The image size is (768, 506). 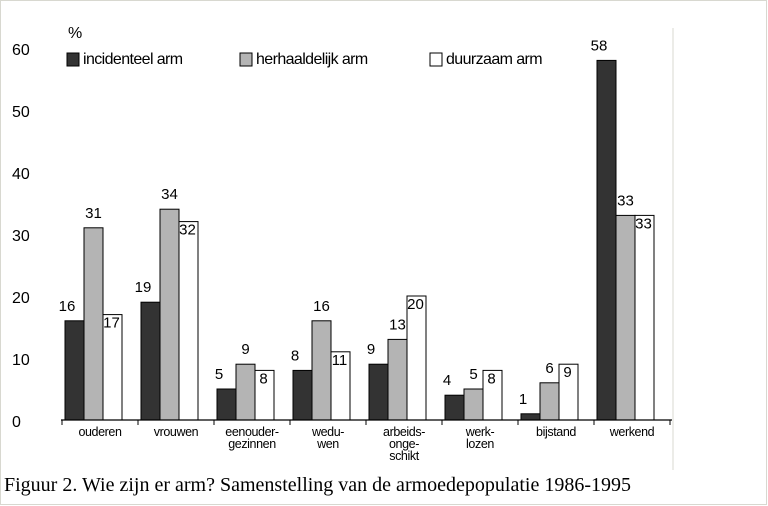 I want to click on legend-label: duurzaam arm, so click(x=494, y=59).